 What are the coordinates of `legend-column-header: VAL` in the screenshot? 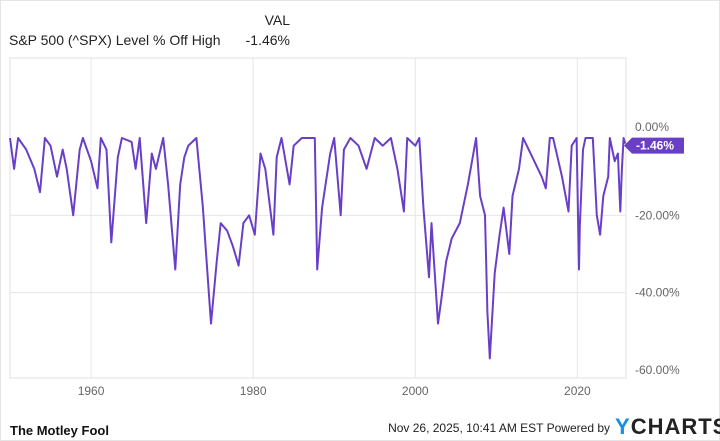 It's located at (277, 20).